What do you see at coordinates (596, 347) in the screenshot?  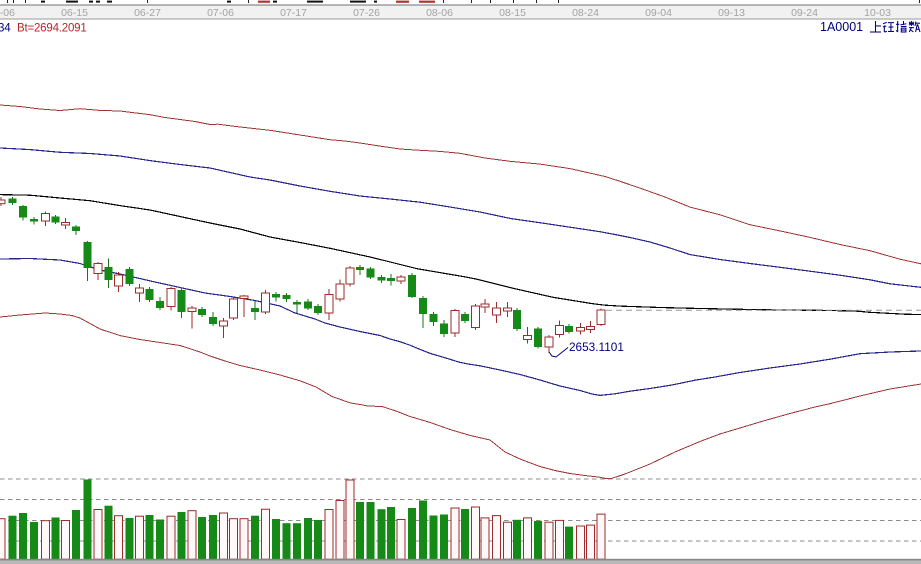 I see `svg-text: 2653.1101` at bounding box center [596, 347].